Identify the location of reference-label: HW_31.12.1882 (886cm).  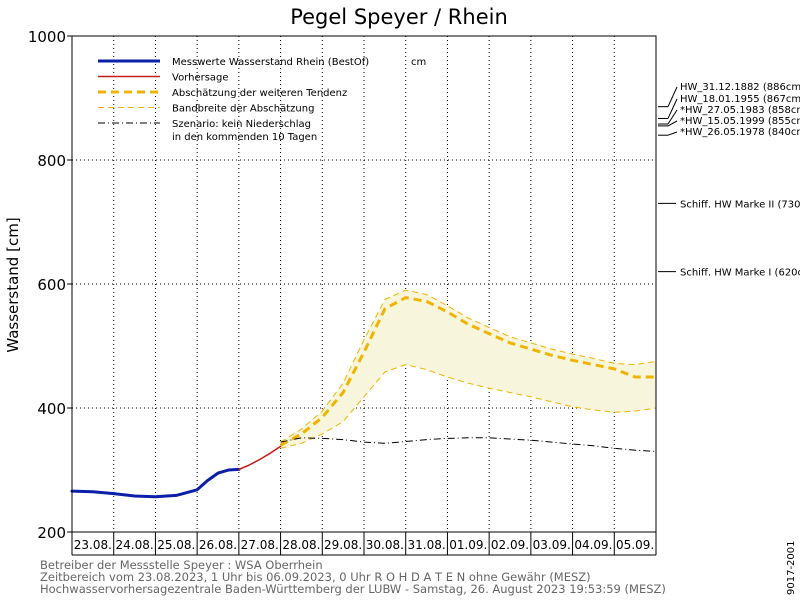
(740, 87).